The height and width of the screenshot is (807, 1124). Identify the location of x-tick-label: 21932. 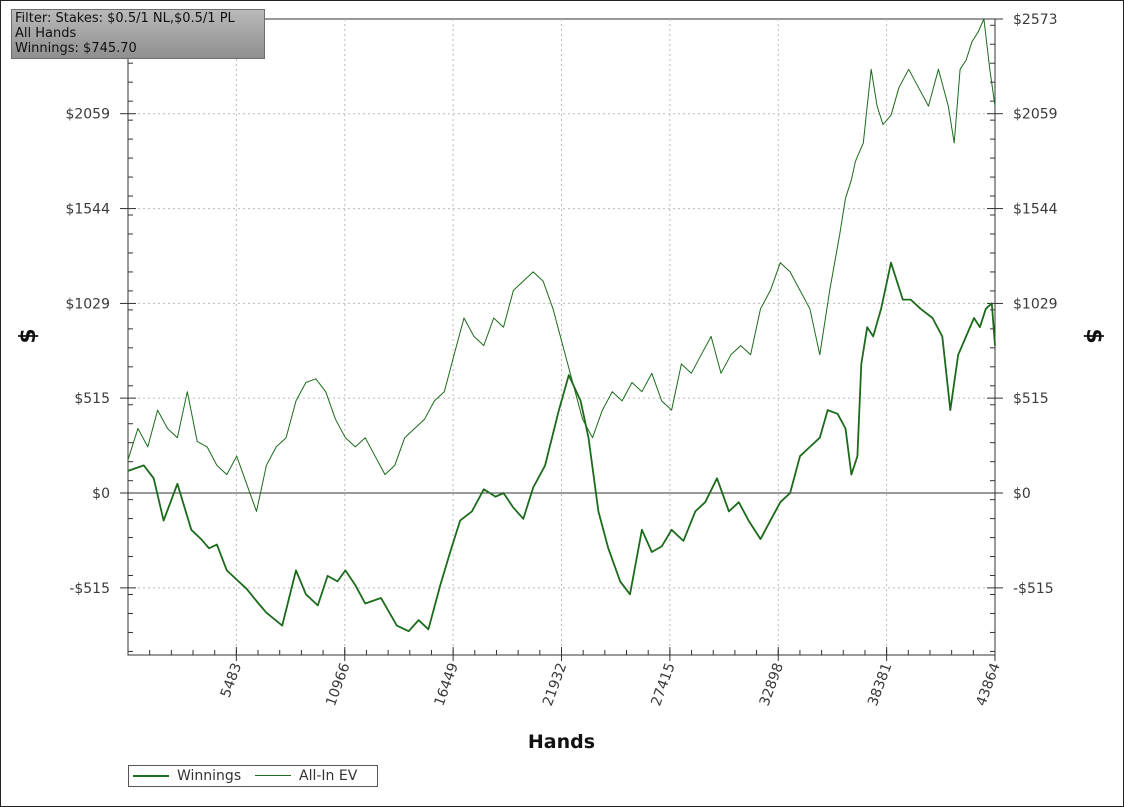
(555, 684).